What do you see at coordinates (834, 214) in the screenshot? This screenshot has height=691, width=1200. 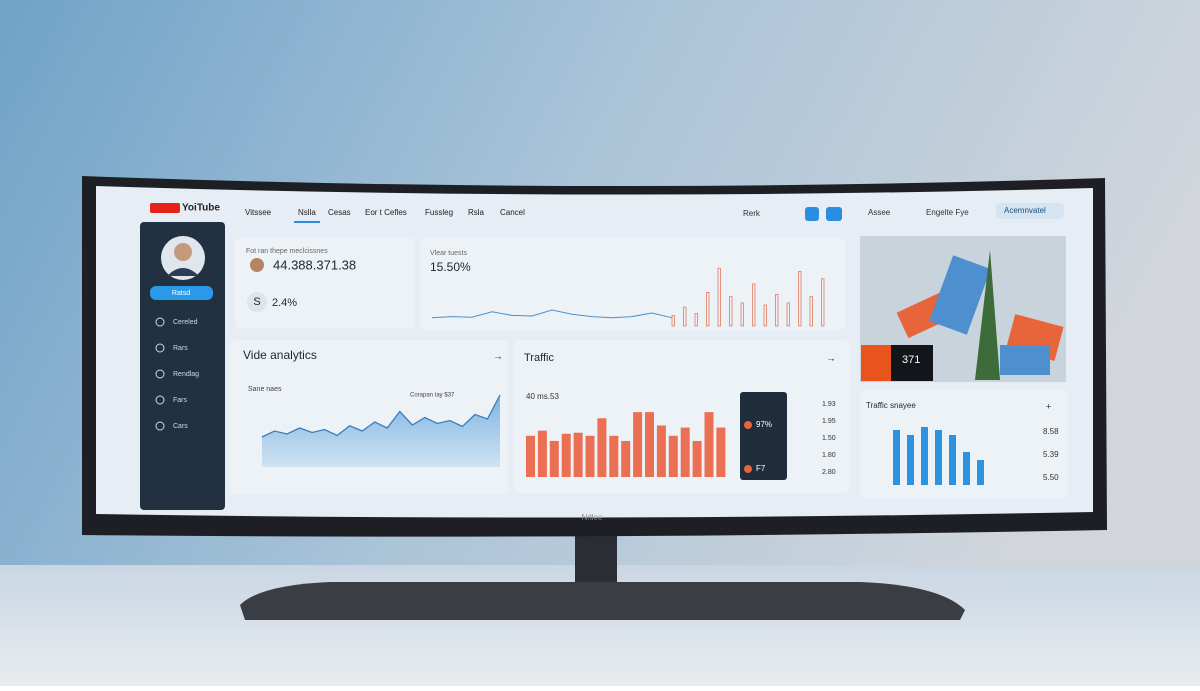 I see `search-button` at bounding box center [834, 214].